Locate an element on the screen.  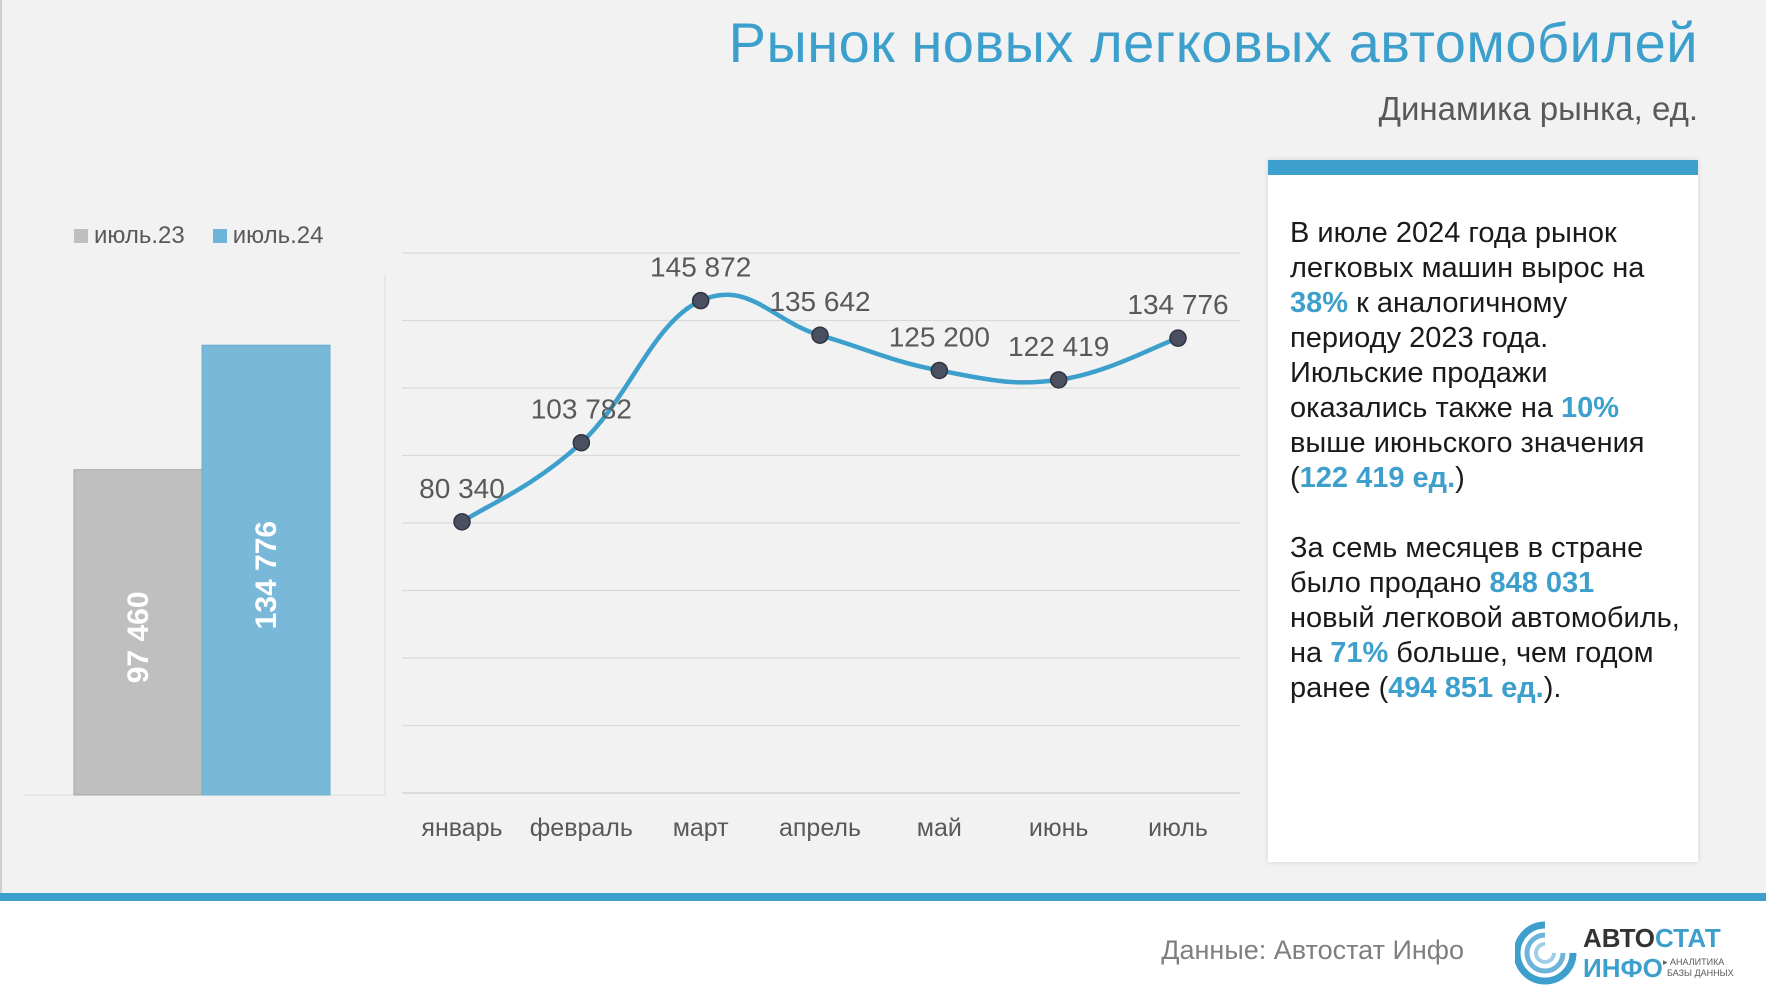
page-title: Рынок новых легковых автомобилей is located at coordinates (1213, 42).